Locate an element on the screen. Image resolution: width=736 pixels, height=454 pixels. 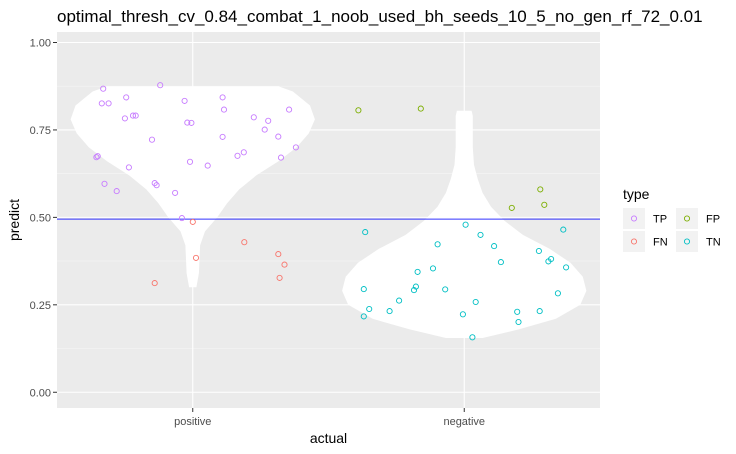
legend-key-fp is located at coordinates (687, 218).